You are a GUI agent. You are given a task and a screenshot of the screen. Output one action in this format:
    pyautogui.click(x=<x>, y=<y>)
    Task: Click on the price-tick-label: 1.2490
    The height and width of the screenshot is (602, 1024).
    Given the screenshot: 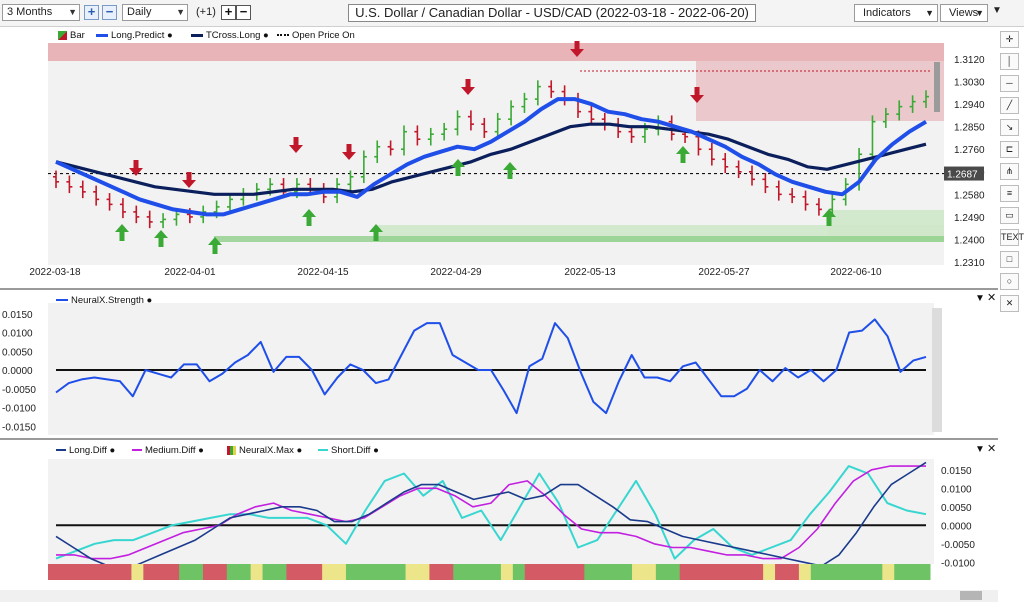 What is the action you would take?
    pyautogui.click(x=969, y=218)
    